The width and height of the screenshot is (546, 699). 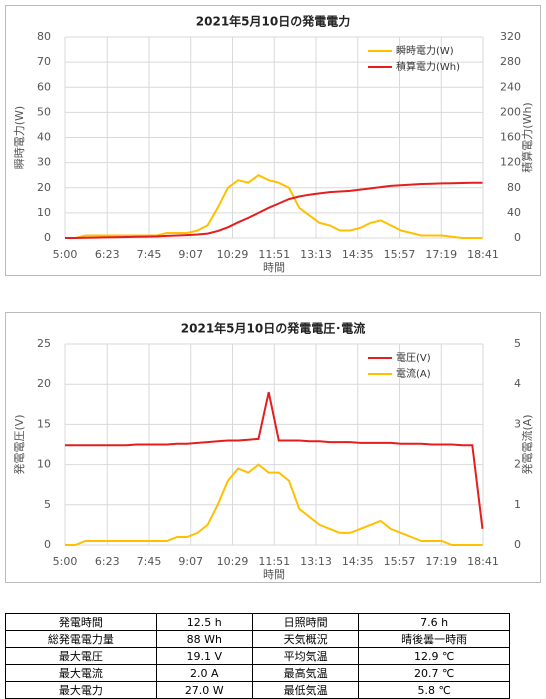 What do you see at coordinates (81, 656) in the screenshot?
I see `label-cell: 最大電圧` at bounding box center [81, 656].